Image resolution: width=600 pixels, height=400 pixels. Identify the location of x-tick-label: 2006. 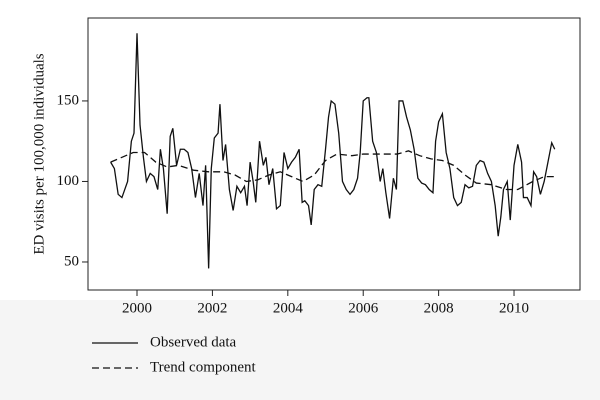
(363, 308).